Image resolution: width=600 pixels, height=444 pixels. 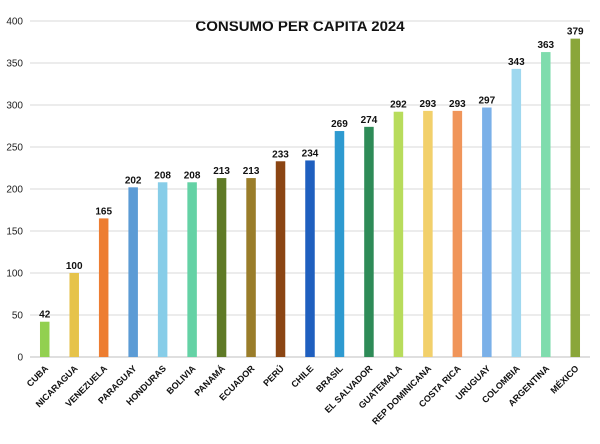 I want to click on y-tick-label: 150, so click(x=14, y=232).